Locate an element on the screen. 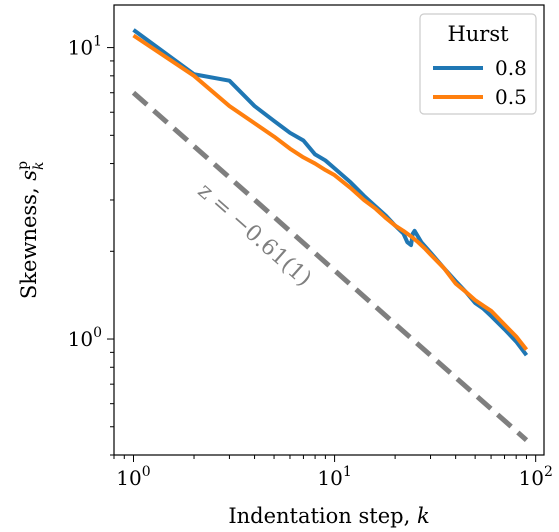 This screenshot has height=532, width=559. x-tick-label: 10² is located at coordinates (535, 477).